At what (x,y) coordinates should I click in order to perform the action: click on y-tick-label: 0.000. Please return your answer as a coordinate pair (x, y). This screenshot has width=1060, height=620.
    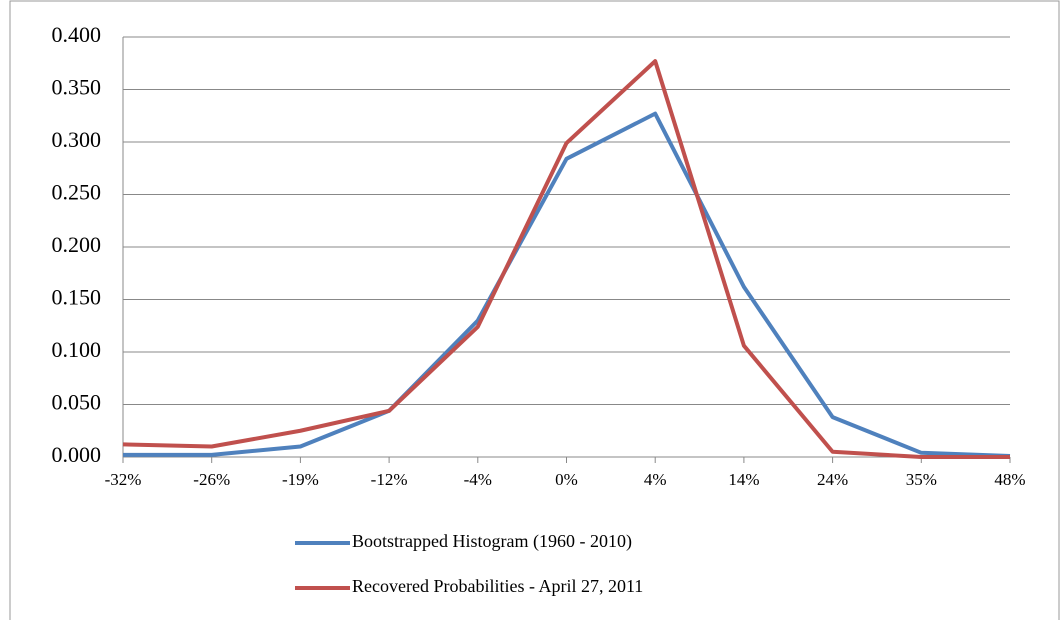
    Looking at the image, I should click on (77, 454).